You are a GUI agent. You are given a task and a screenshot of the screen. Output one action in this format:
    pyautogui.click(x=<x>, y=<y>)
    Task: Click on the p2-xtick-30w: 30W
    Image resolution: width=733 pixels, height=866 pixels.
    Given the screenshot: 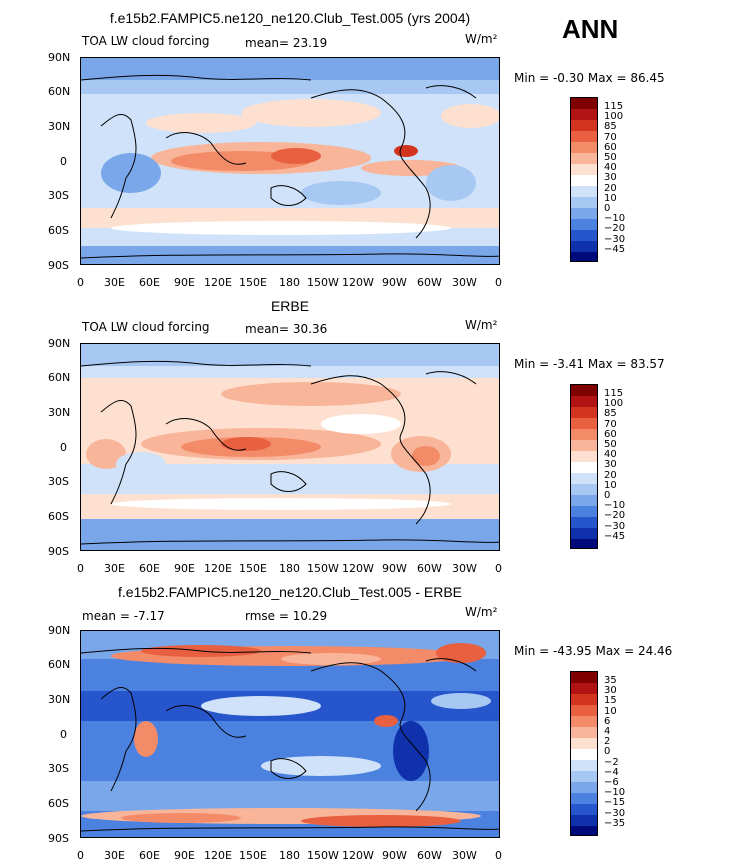 What is the action you would take?
    pyautogui.click(x=464, y=568)
    